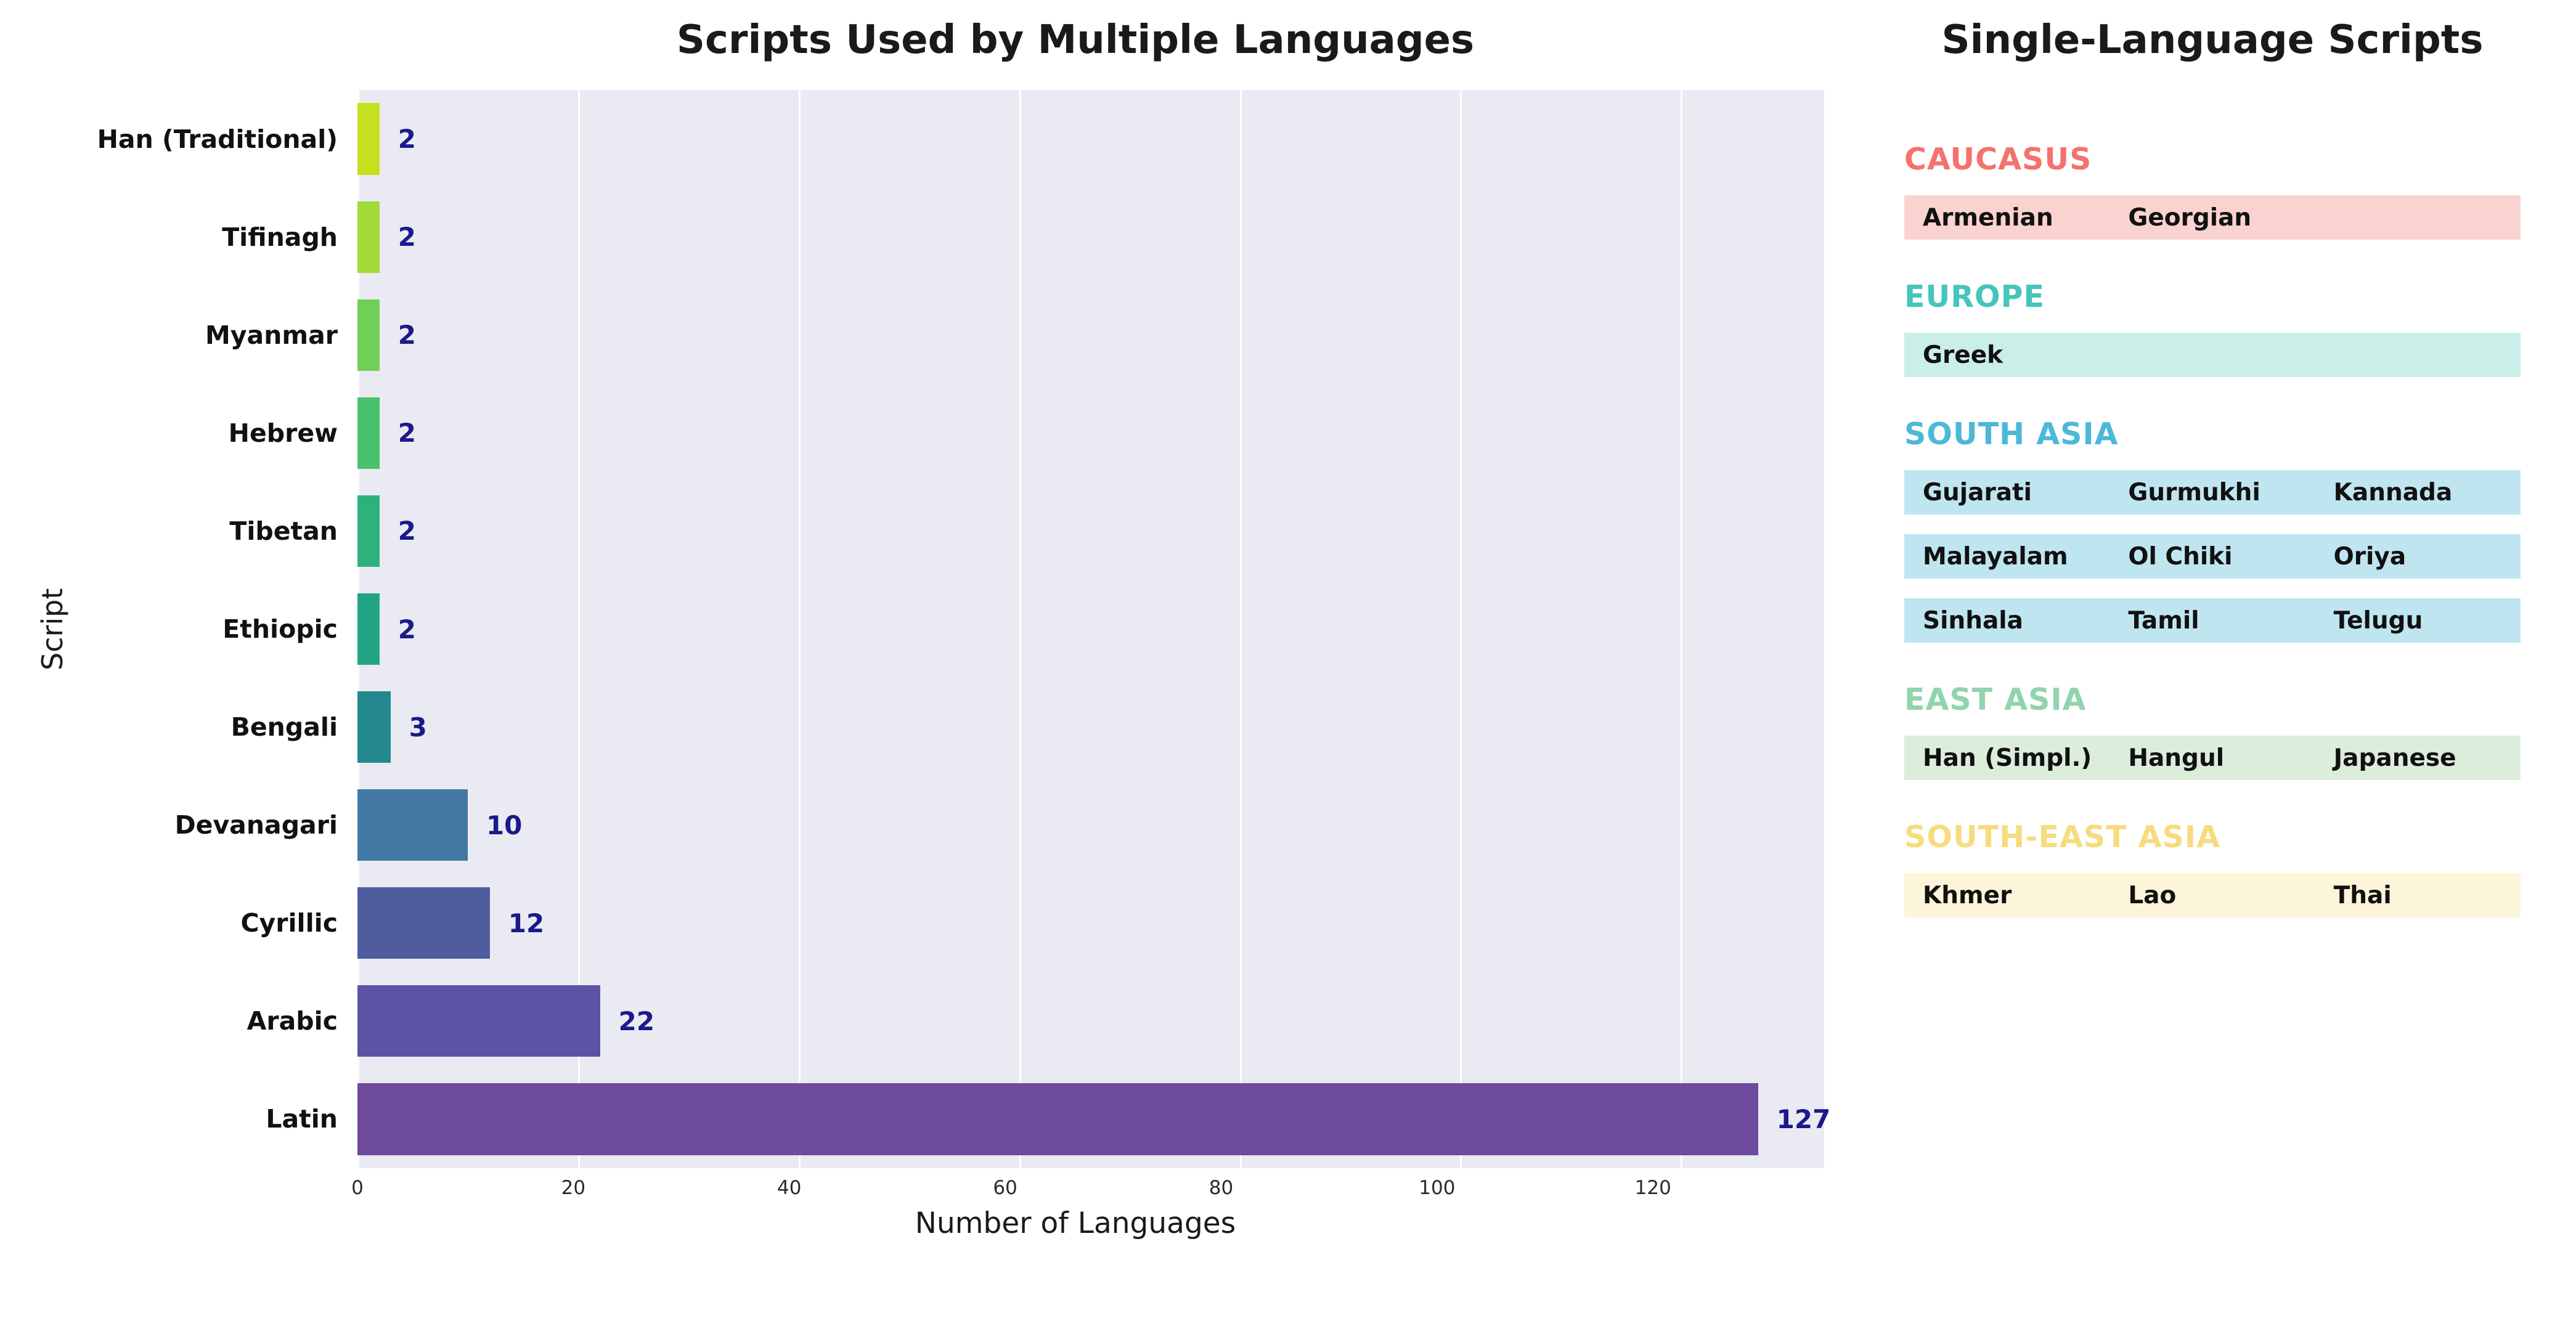 The width and height of the screenshot is (2576, 1321). Describe the element at coordinates (2370, 556) in the screenshot. I see `script-item: Oriya` at that location.